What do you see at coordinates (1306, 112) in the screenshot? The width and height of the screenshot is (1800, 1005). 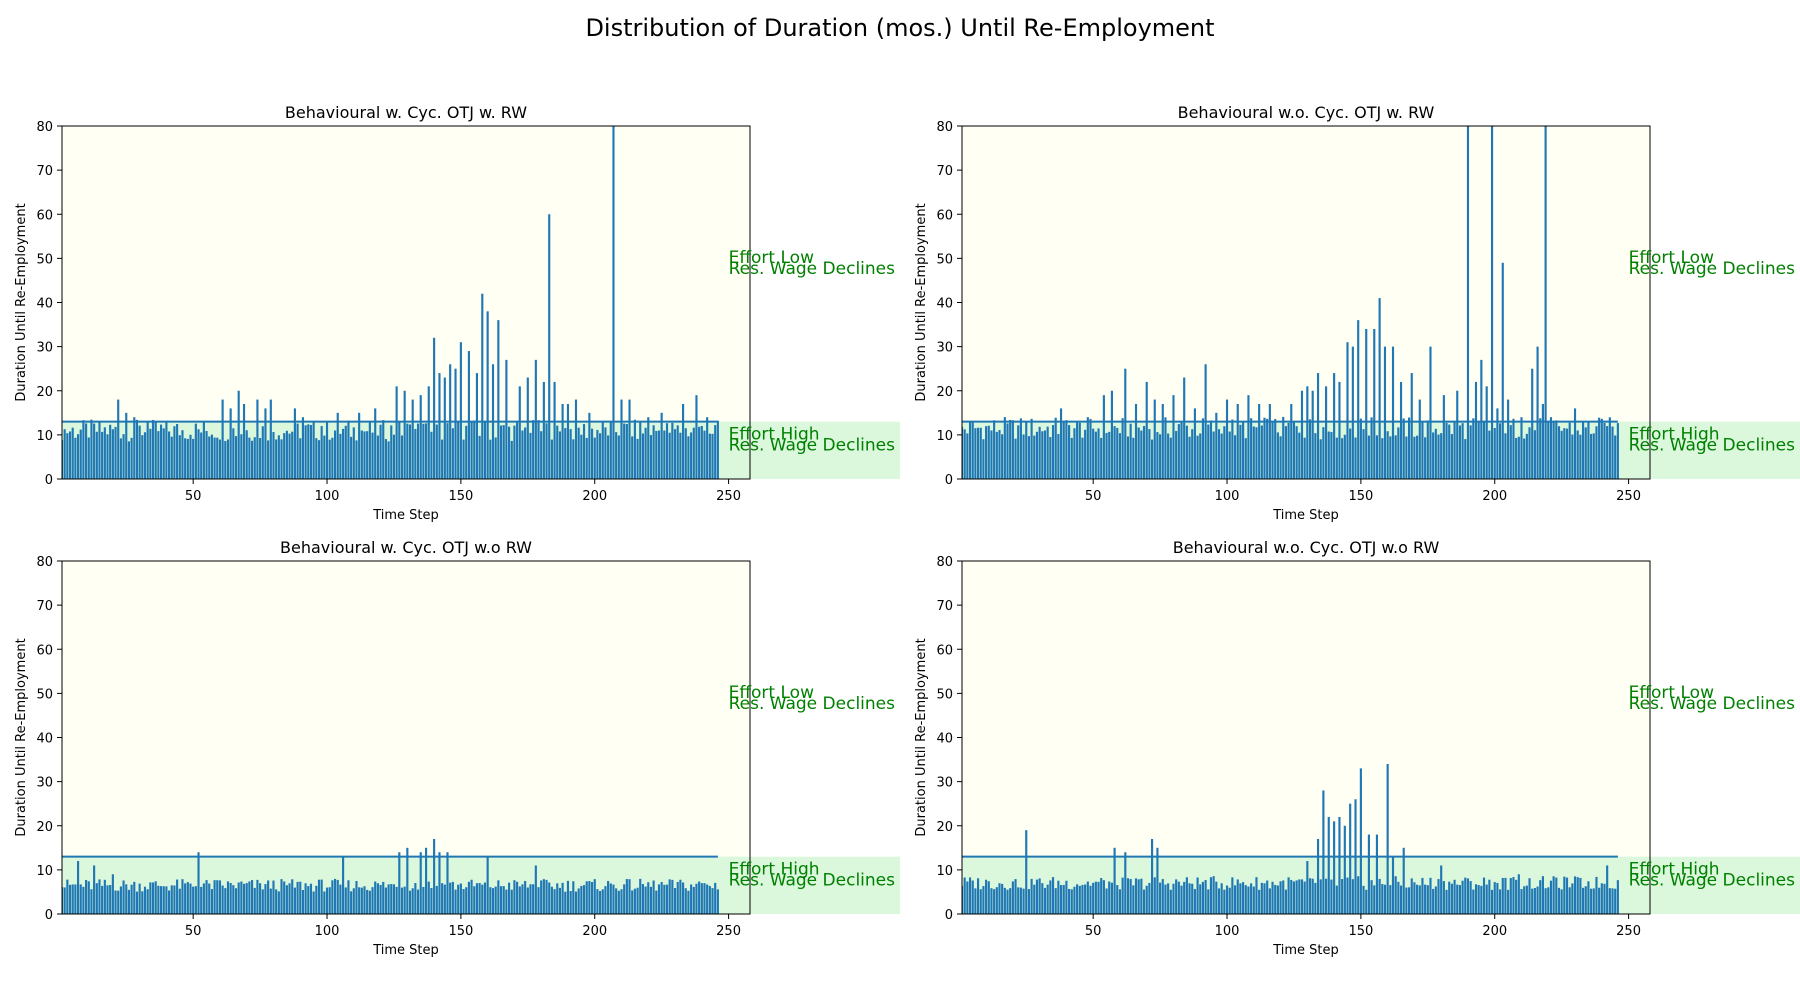 I see `subplot-title: Behavioural w.o. Cyc. OTJ w. RW` at bounding box center [1306, 112].